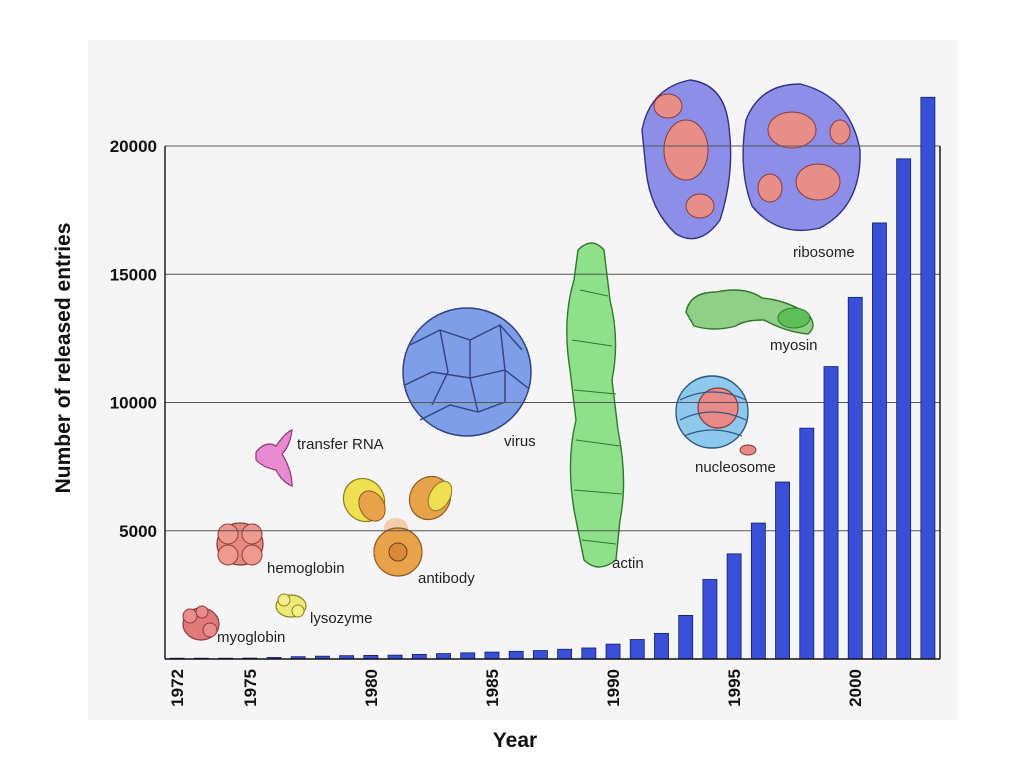  I want to click on y-tick-labels: 5000 10000 15000 20000, so click(133, 339).